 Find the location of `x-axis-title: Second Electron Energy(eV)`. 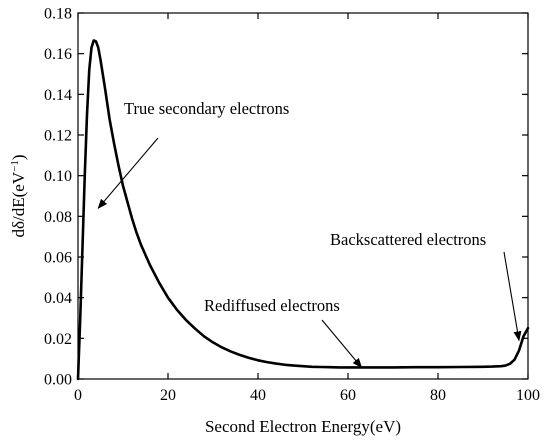

x-axis-title: Second Electron Energy(eV) is located at coordinates (303, 426).